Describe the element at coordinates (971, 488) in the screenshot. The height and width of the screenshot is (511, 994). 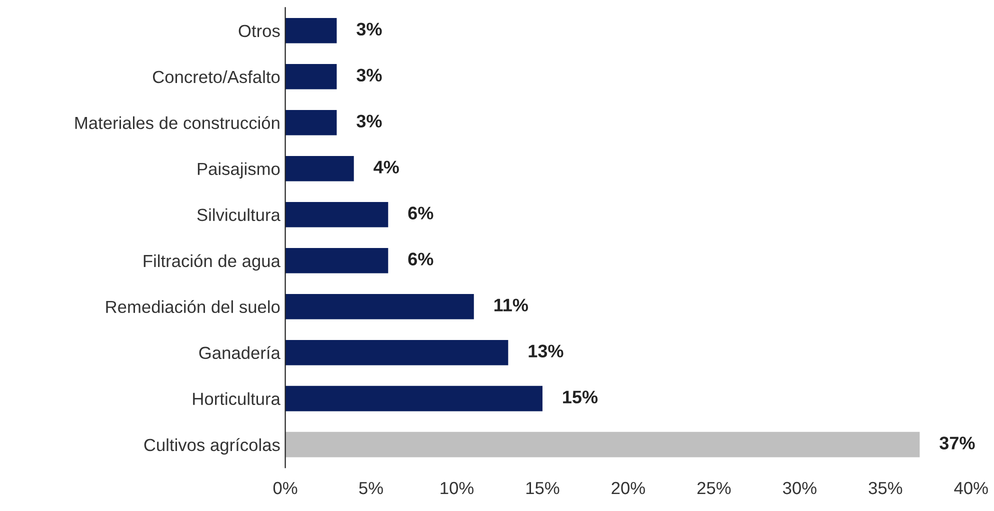
I see `x-tick-label: 40%` at that location.